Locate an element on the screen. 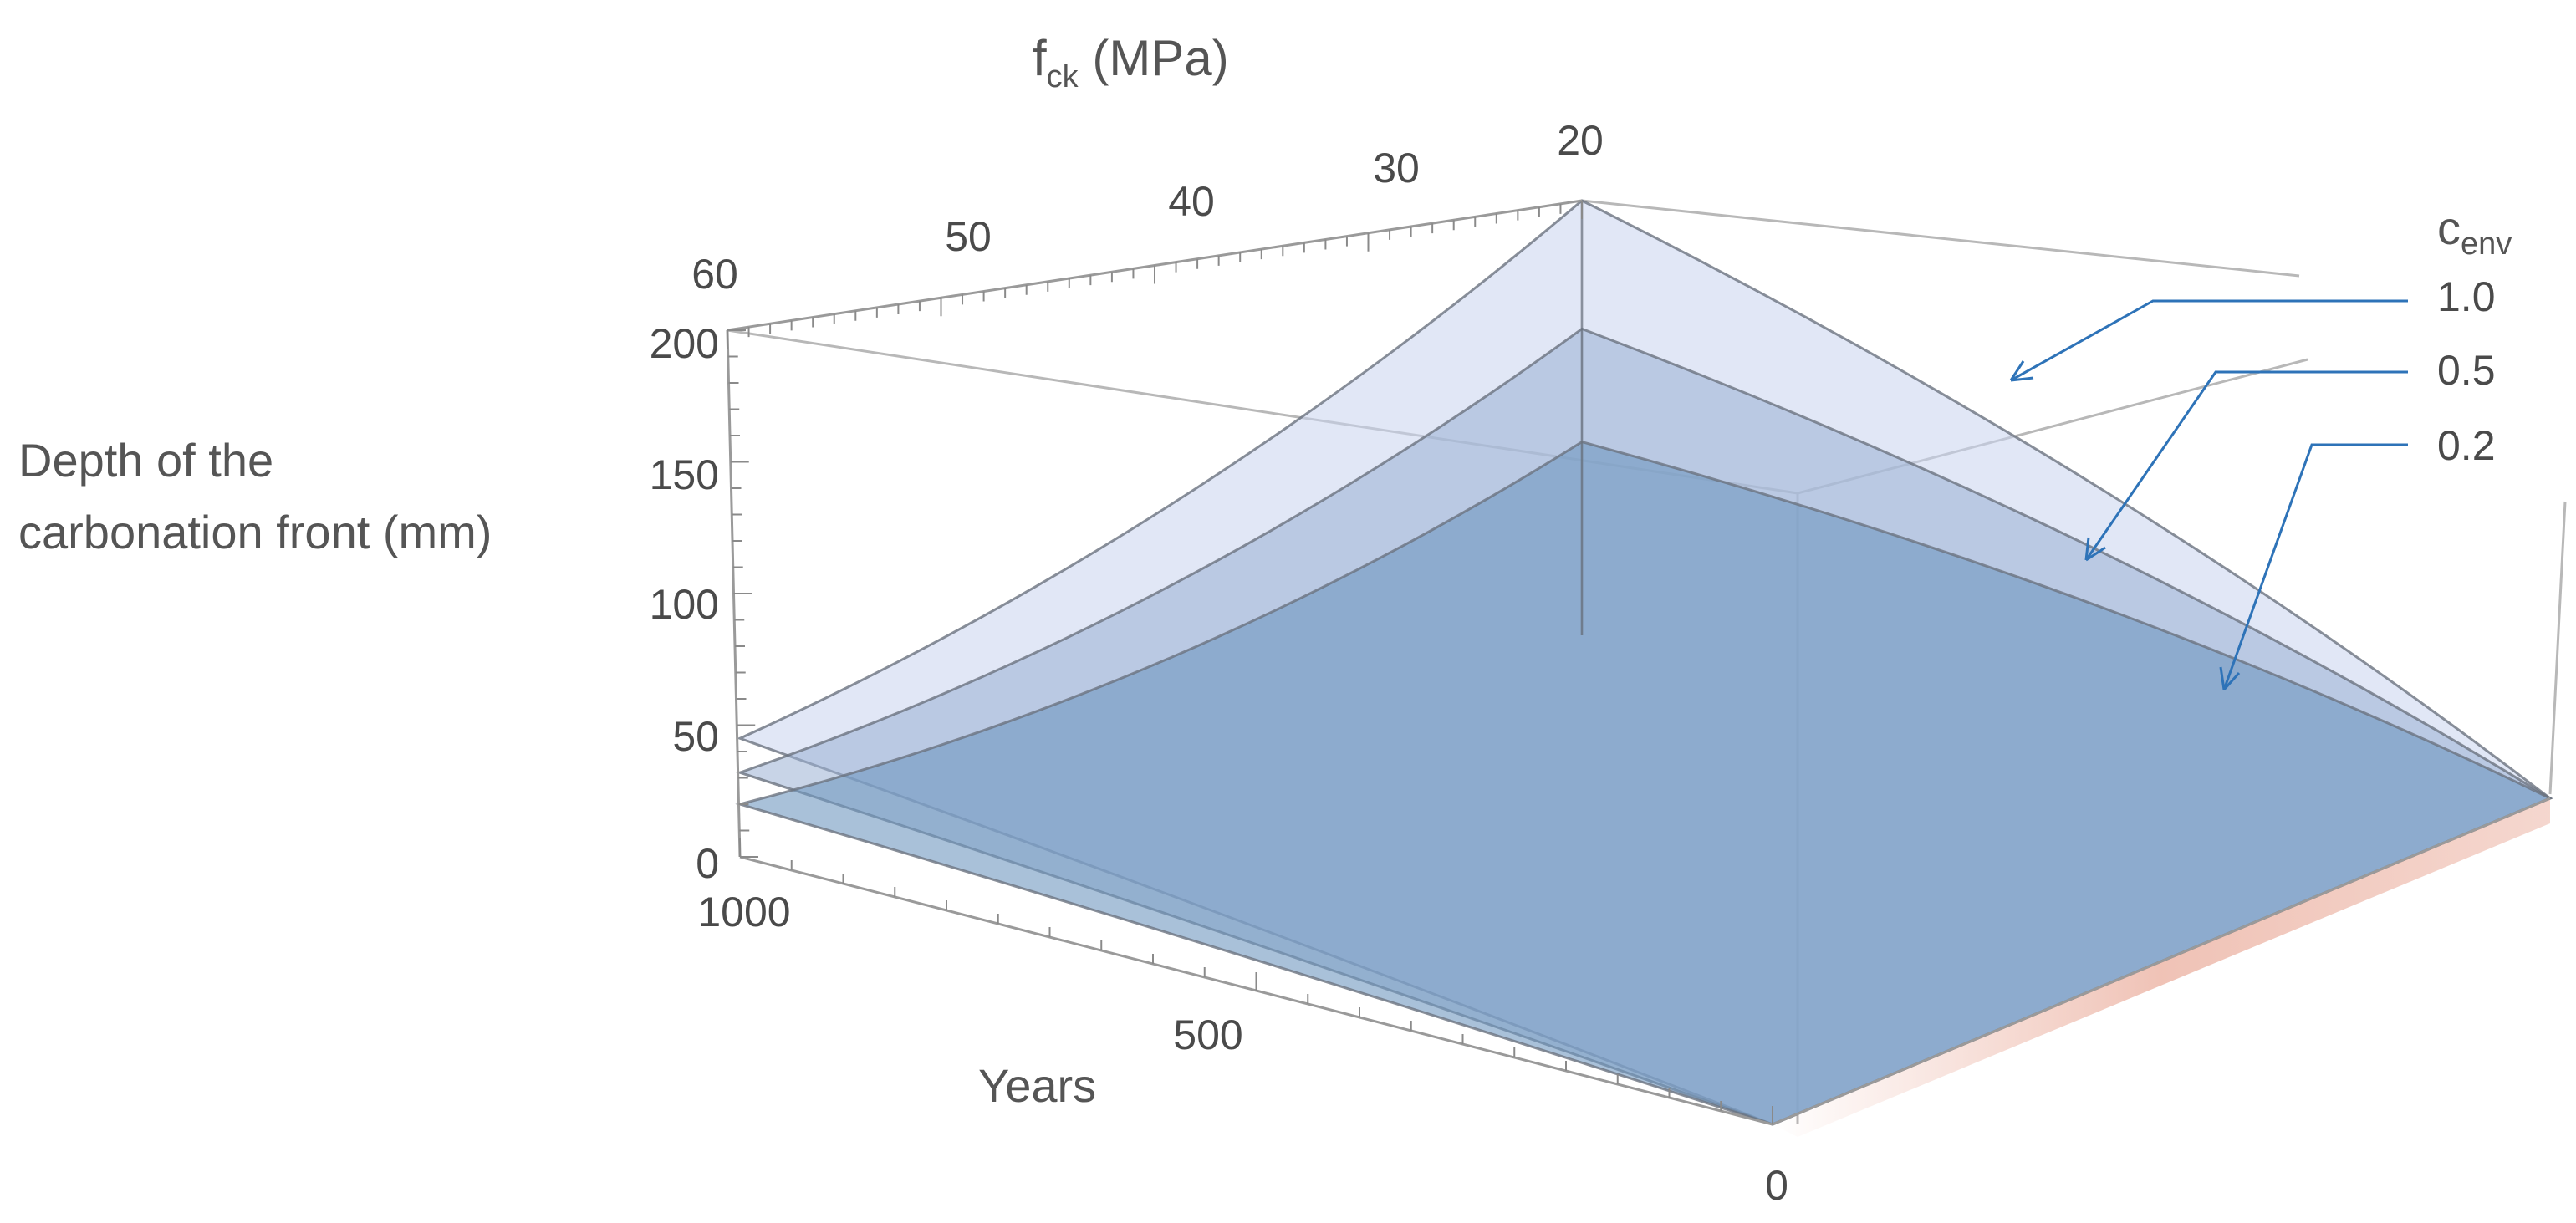 Image resolution: width=2576 pixels, height=1223 pixels. fck-label-main: f is located at coordinates (1040, 58).